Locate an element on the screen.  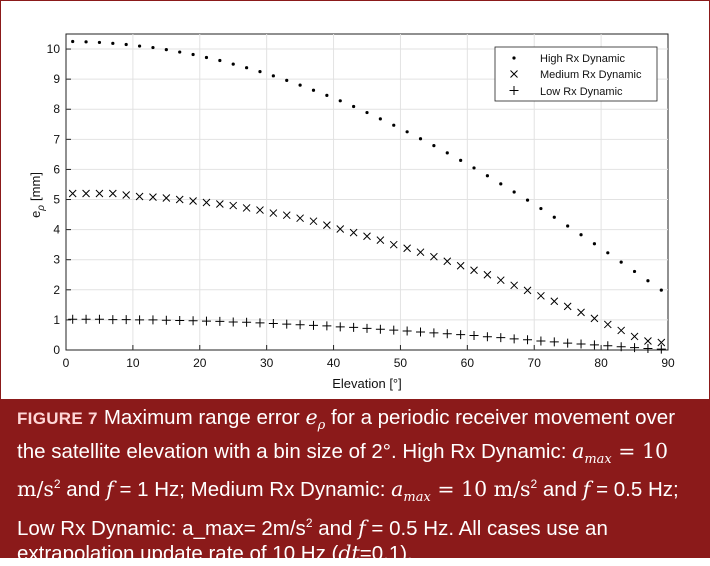
y-tick-label: 7 is located at coordinates (56, 139).